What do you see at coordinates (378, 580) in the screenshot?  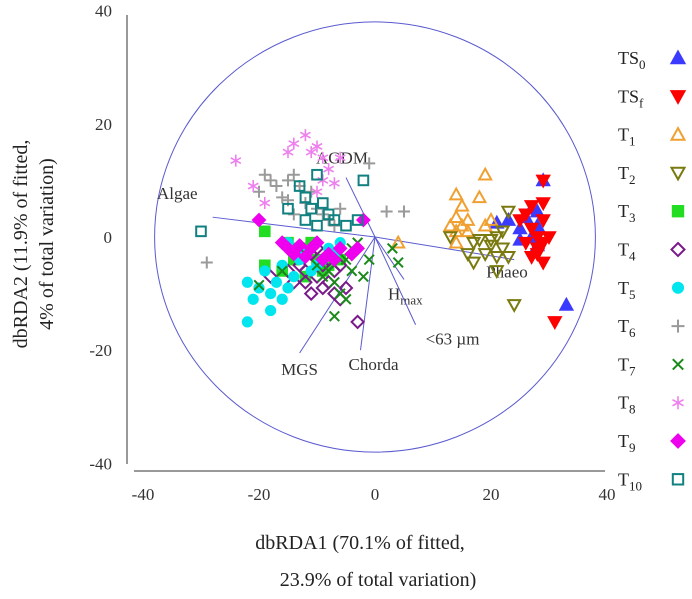 I see `x-axis-title-line2: 23.9% of total variation)` at bounding box center [378, 580].